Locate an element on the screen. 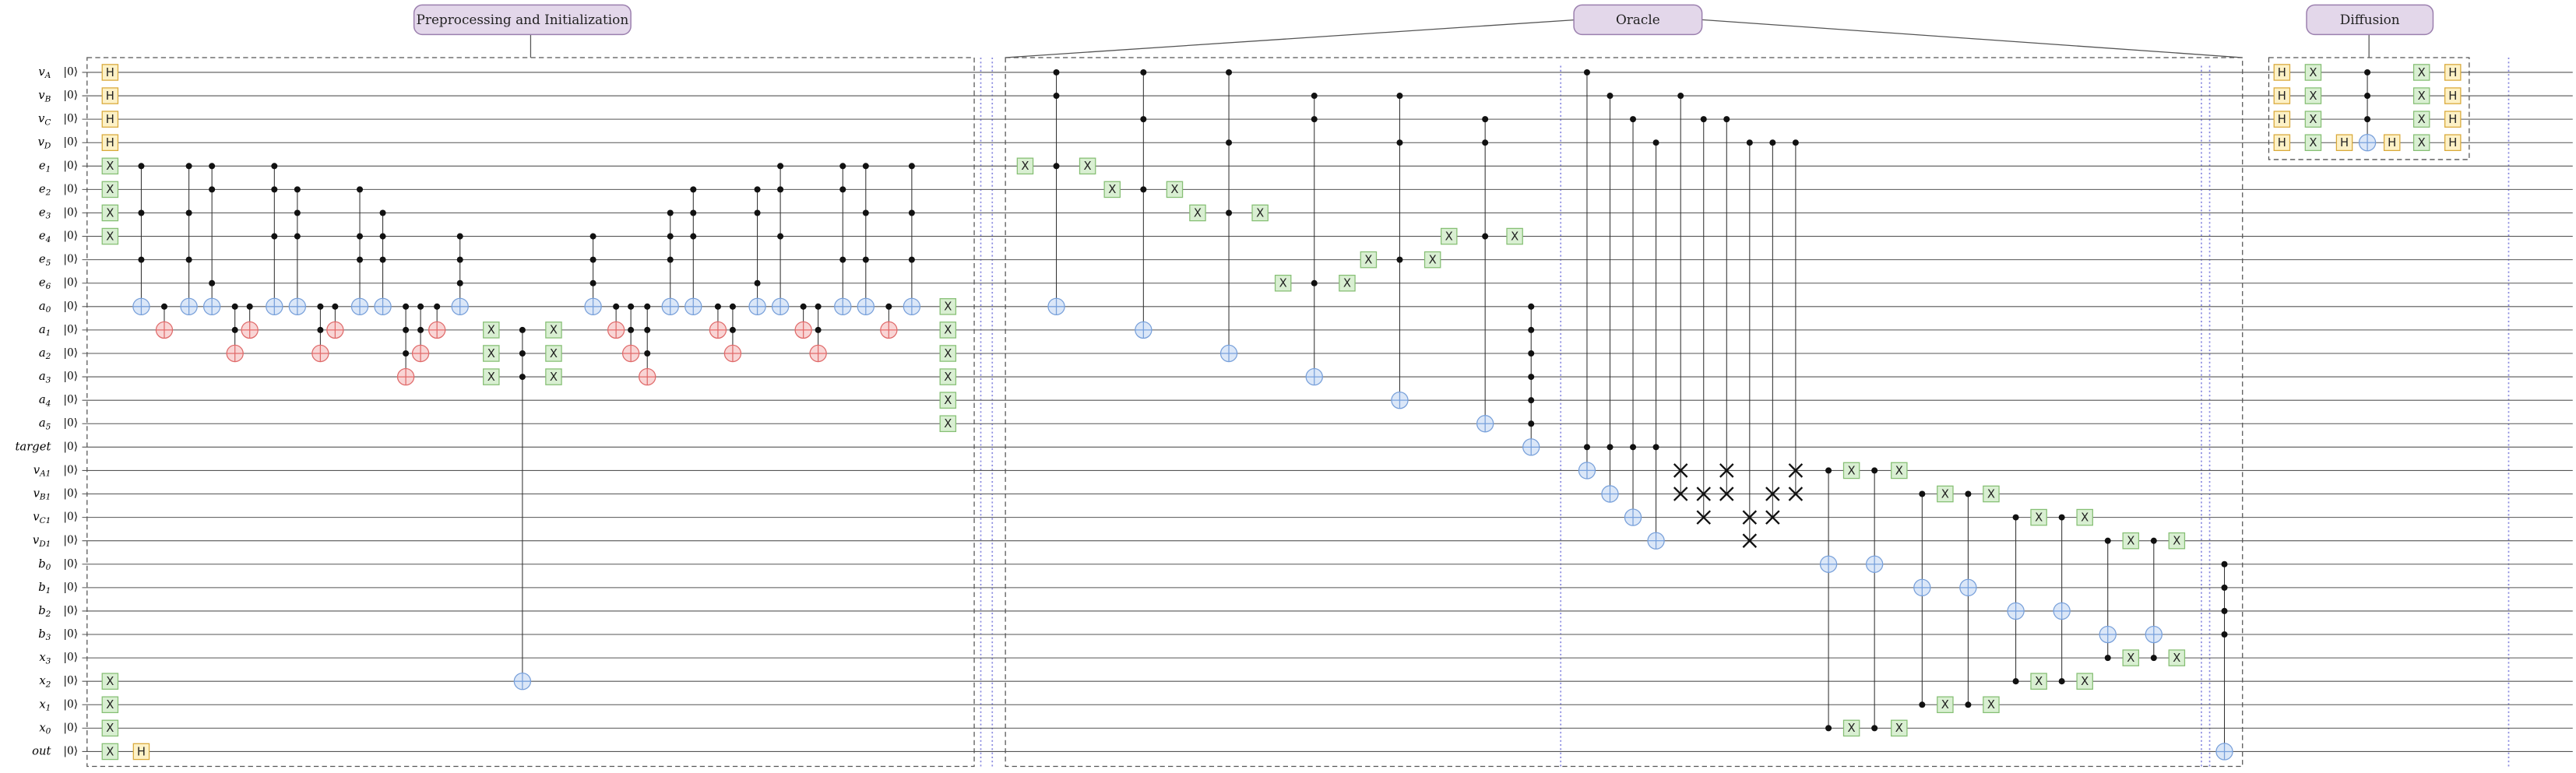 The height and width of the screenshot is (773, 2576). wire-label: e3 is located at coordinates (45, 213).